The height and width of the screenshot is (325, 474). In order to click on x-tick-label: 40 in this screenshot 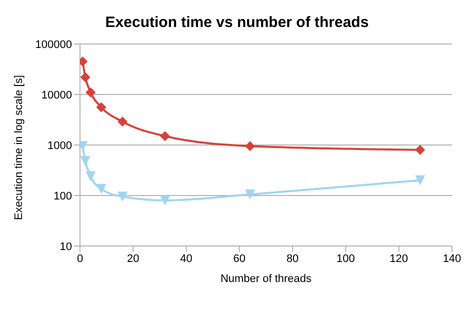, I will do `click(186, 258)`.